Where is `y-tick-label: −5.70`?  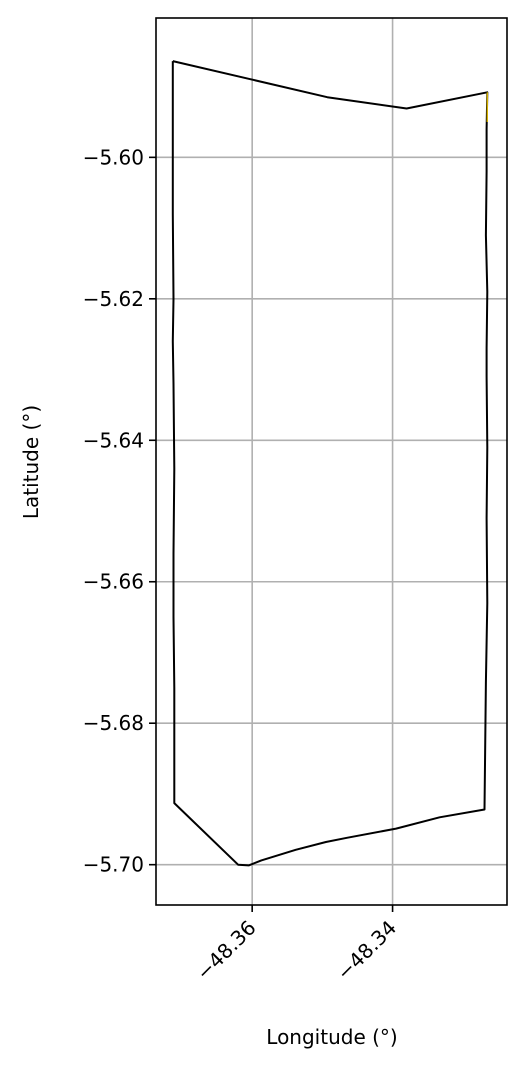
y-tick-label: −5.70 is located at coordinates (113, 865).